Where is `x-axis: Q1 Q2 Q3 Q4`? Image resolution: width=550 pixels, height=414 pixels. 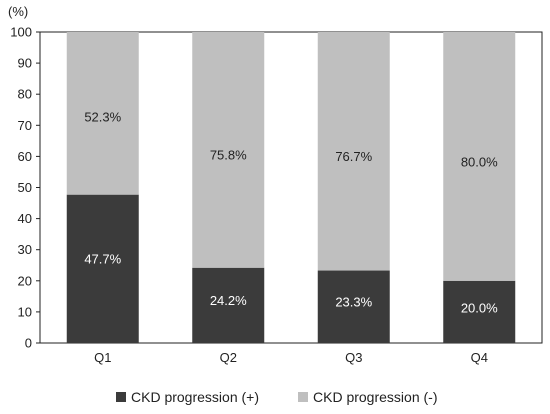
x-axis: Q1 Q2 Q3 Q4 is located at coordinates (291, 357).